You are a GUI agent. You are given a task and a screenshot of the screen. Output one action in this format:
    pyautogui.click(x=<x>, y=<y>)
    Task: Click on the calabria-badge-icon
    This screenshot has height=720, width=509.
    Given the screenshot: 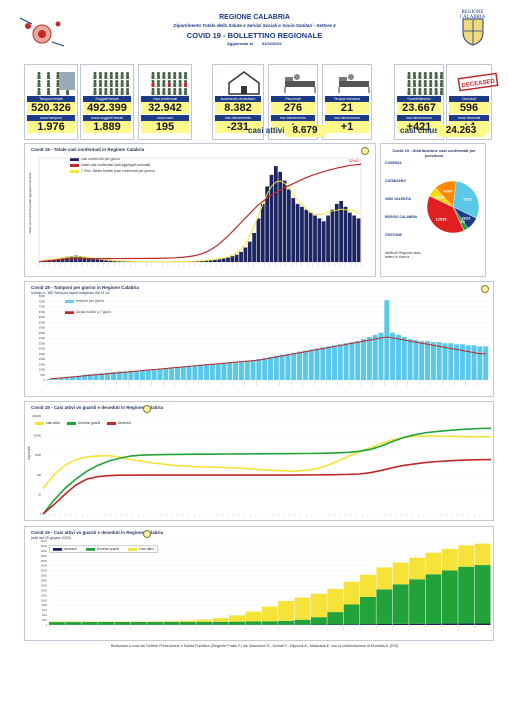 What is the action you would take?
    pyautogui.click(x=147, y=409)
    